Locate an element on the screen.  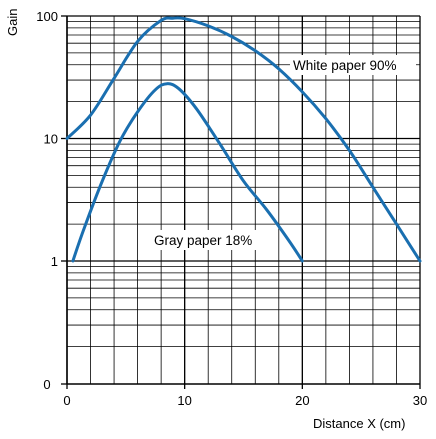
y-tick-label-zero: 0 is located at coordinates (46, 384).